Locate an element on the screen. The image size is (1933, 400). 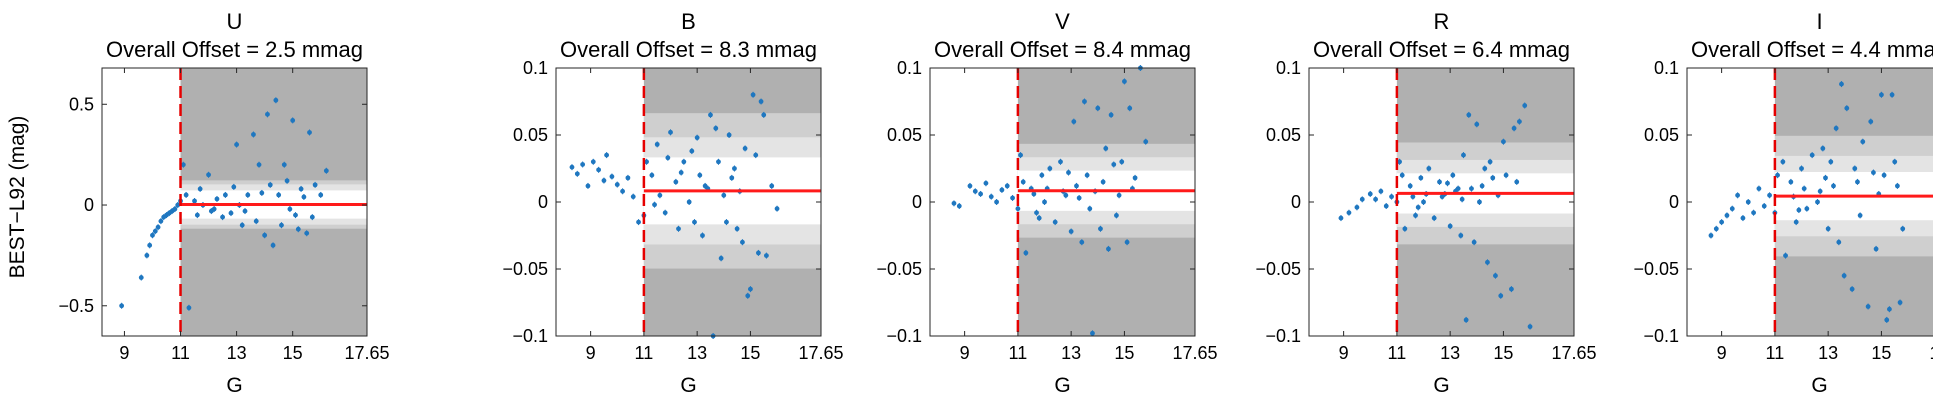
x-tick-label: 11 is located at coordinates (1775, 353).